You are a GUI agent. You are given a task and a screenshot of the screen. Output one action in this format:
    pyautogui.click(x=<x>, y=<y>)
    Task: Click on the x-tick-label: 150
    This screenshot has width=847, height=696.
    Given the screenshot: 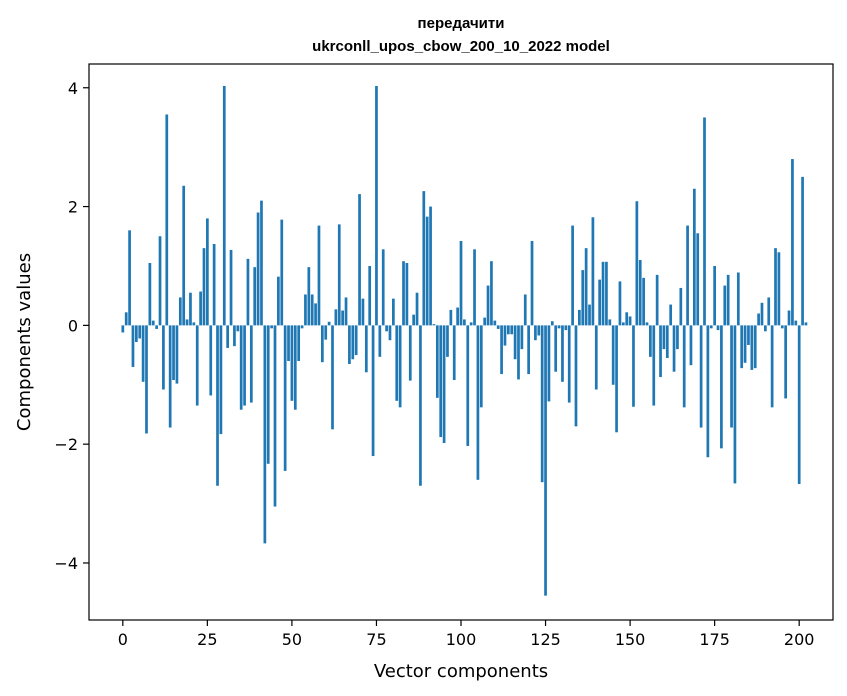 What is the action you would take?
    pyautogui.click(x=630, y=639)
    